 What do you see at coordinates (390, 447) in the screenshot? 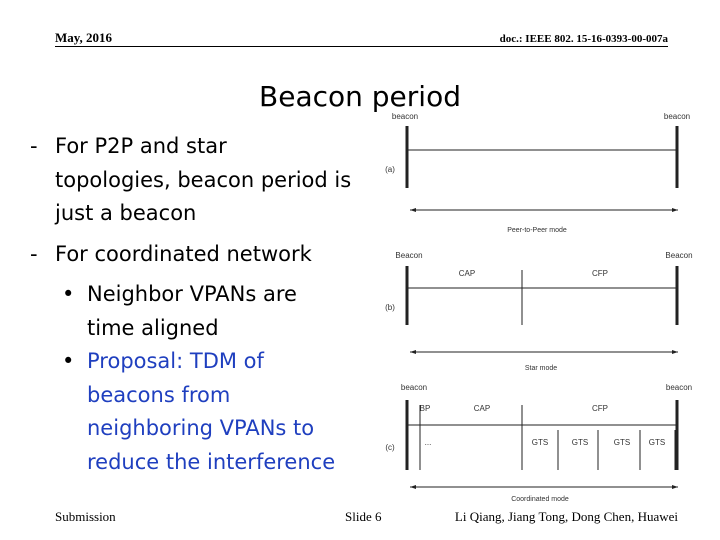
I see `figure-label: (c)` at bounding box center [390, 447].